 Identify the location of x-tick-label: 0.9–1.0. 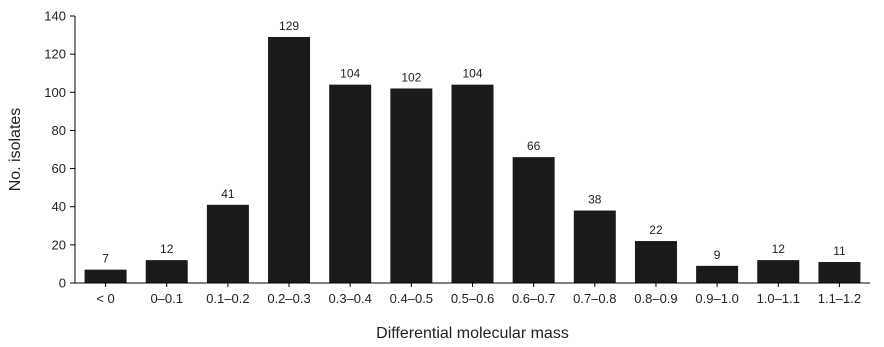
(716, 298).